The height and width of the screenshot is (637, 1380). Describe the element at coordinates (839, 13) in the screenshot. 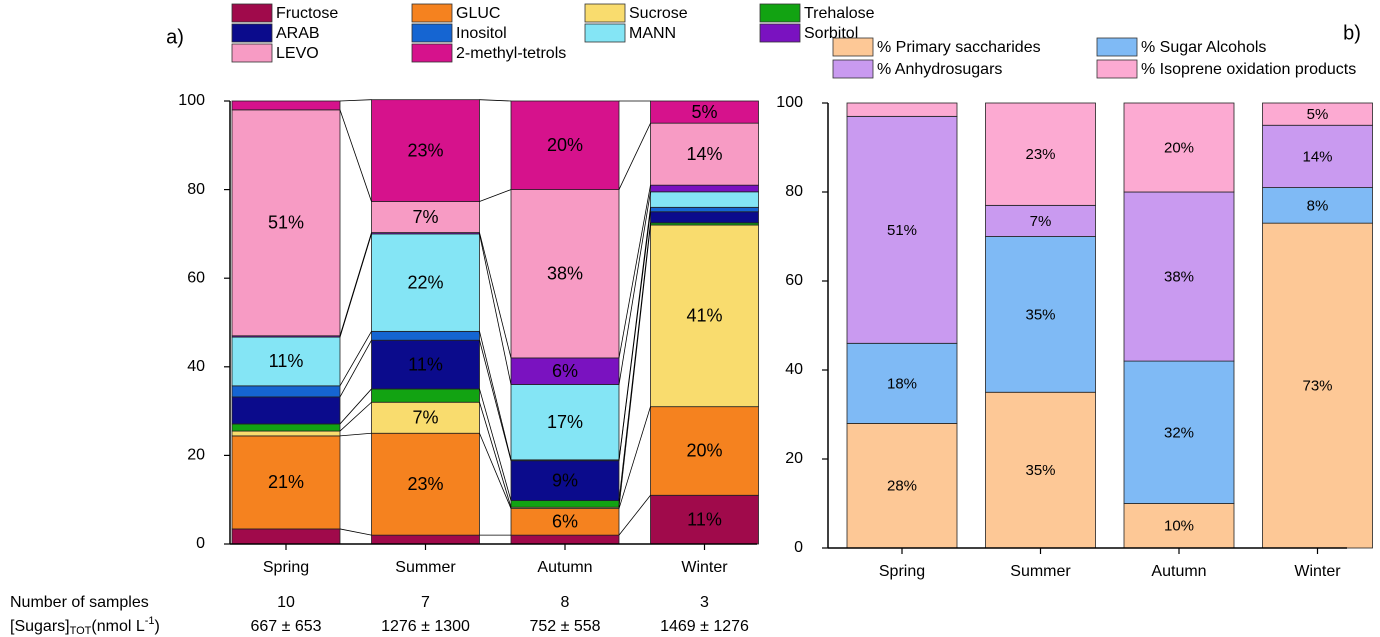

I see `legend-label: Trehalose` at that location.